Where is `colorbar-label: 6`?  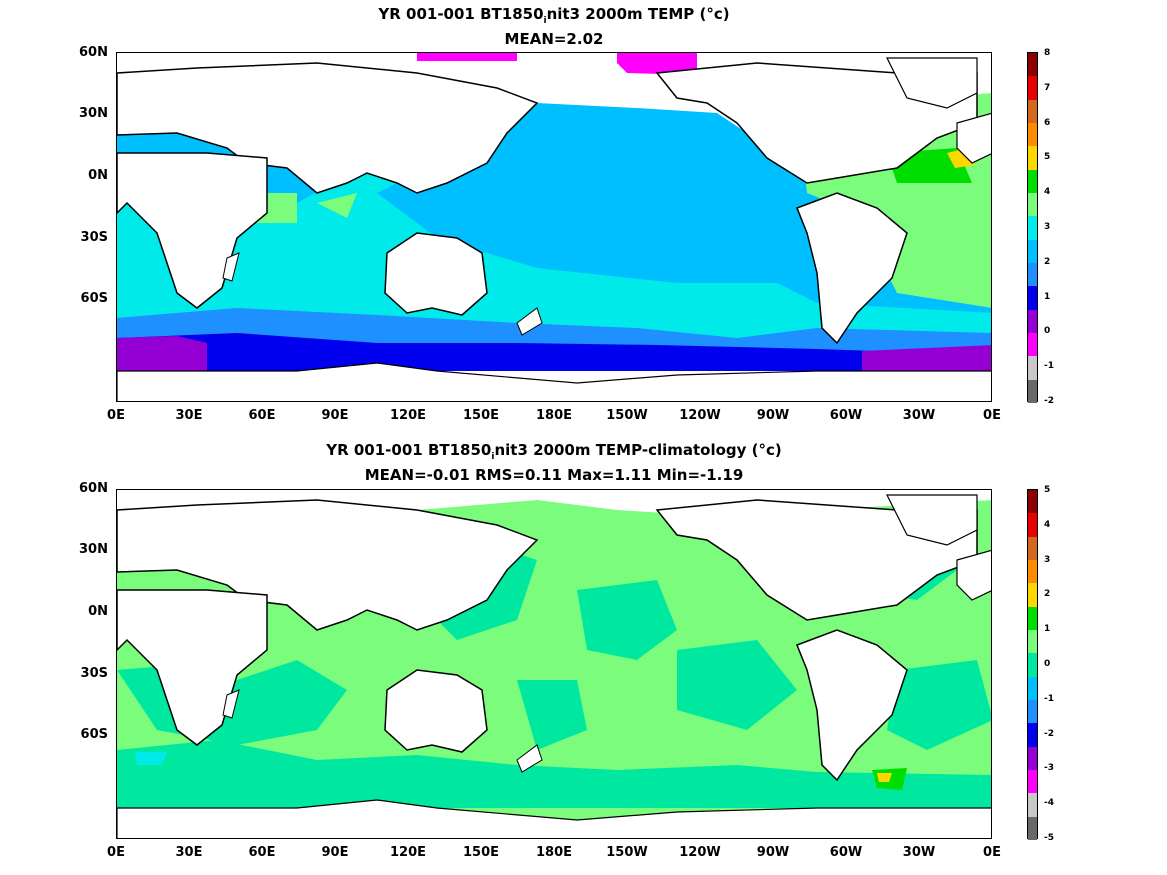
colorbar-label: 6 is located at coordinates (1047, 122).